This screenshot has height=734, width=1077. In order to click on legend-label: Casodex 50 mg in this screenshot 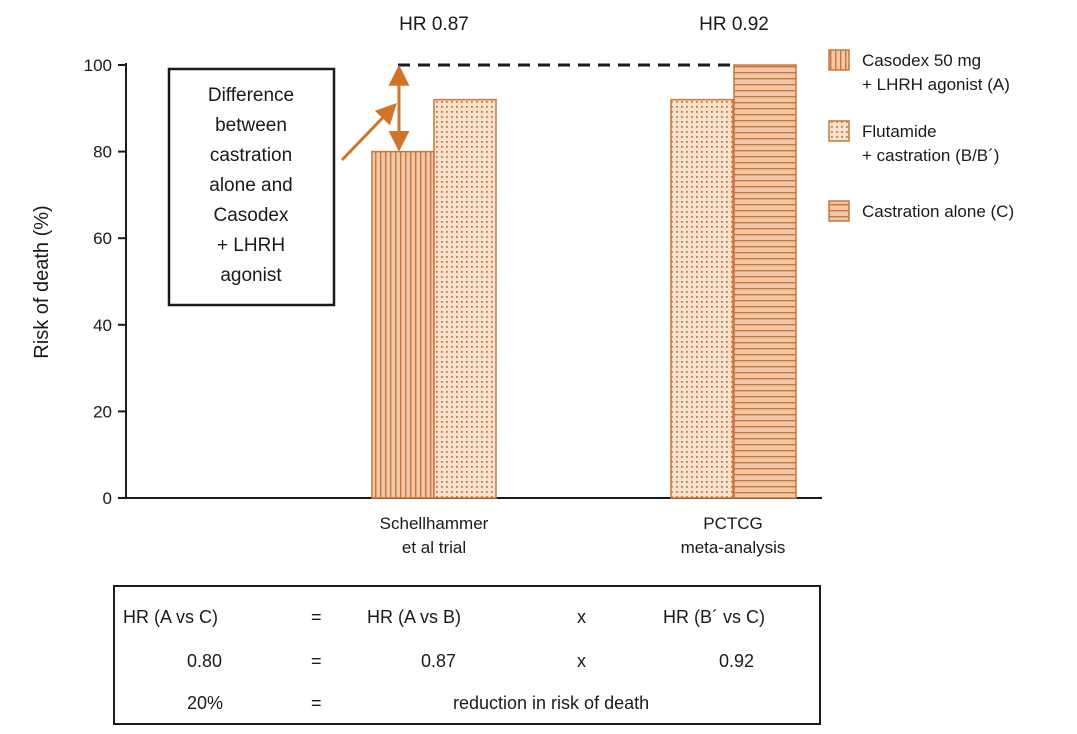, I will do `click(921, 60)`.